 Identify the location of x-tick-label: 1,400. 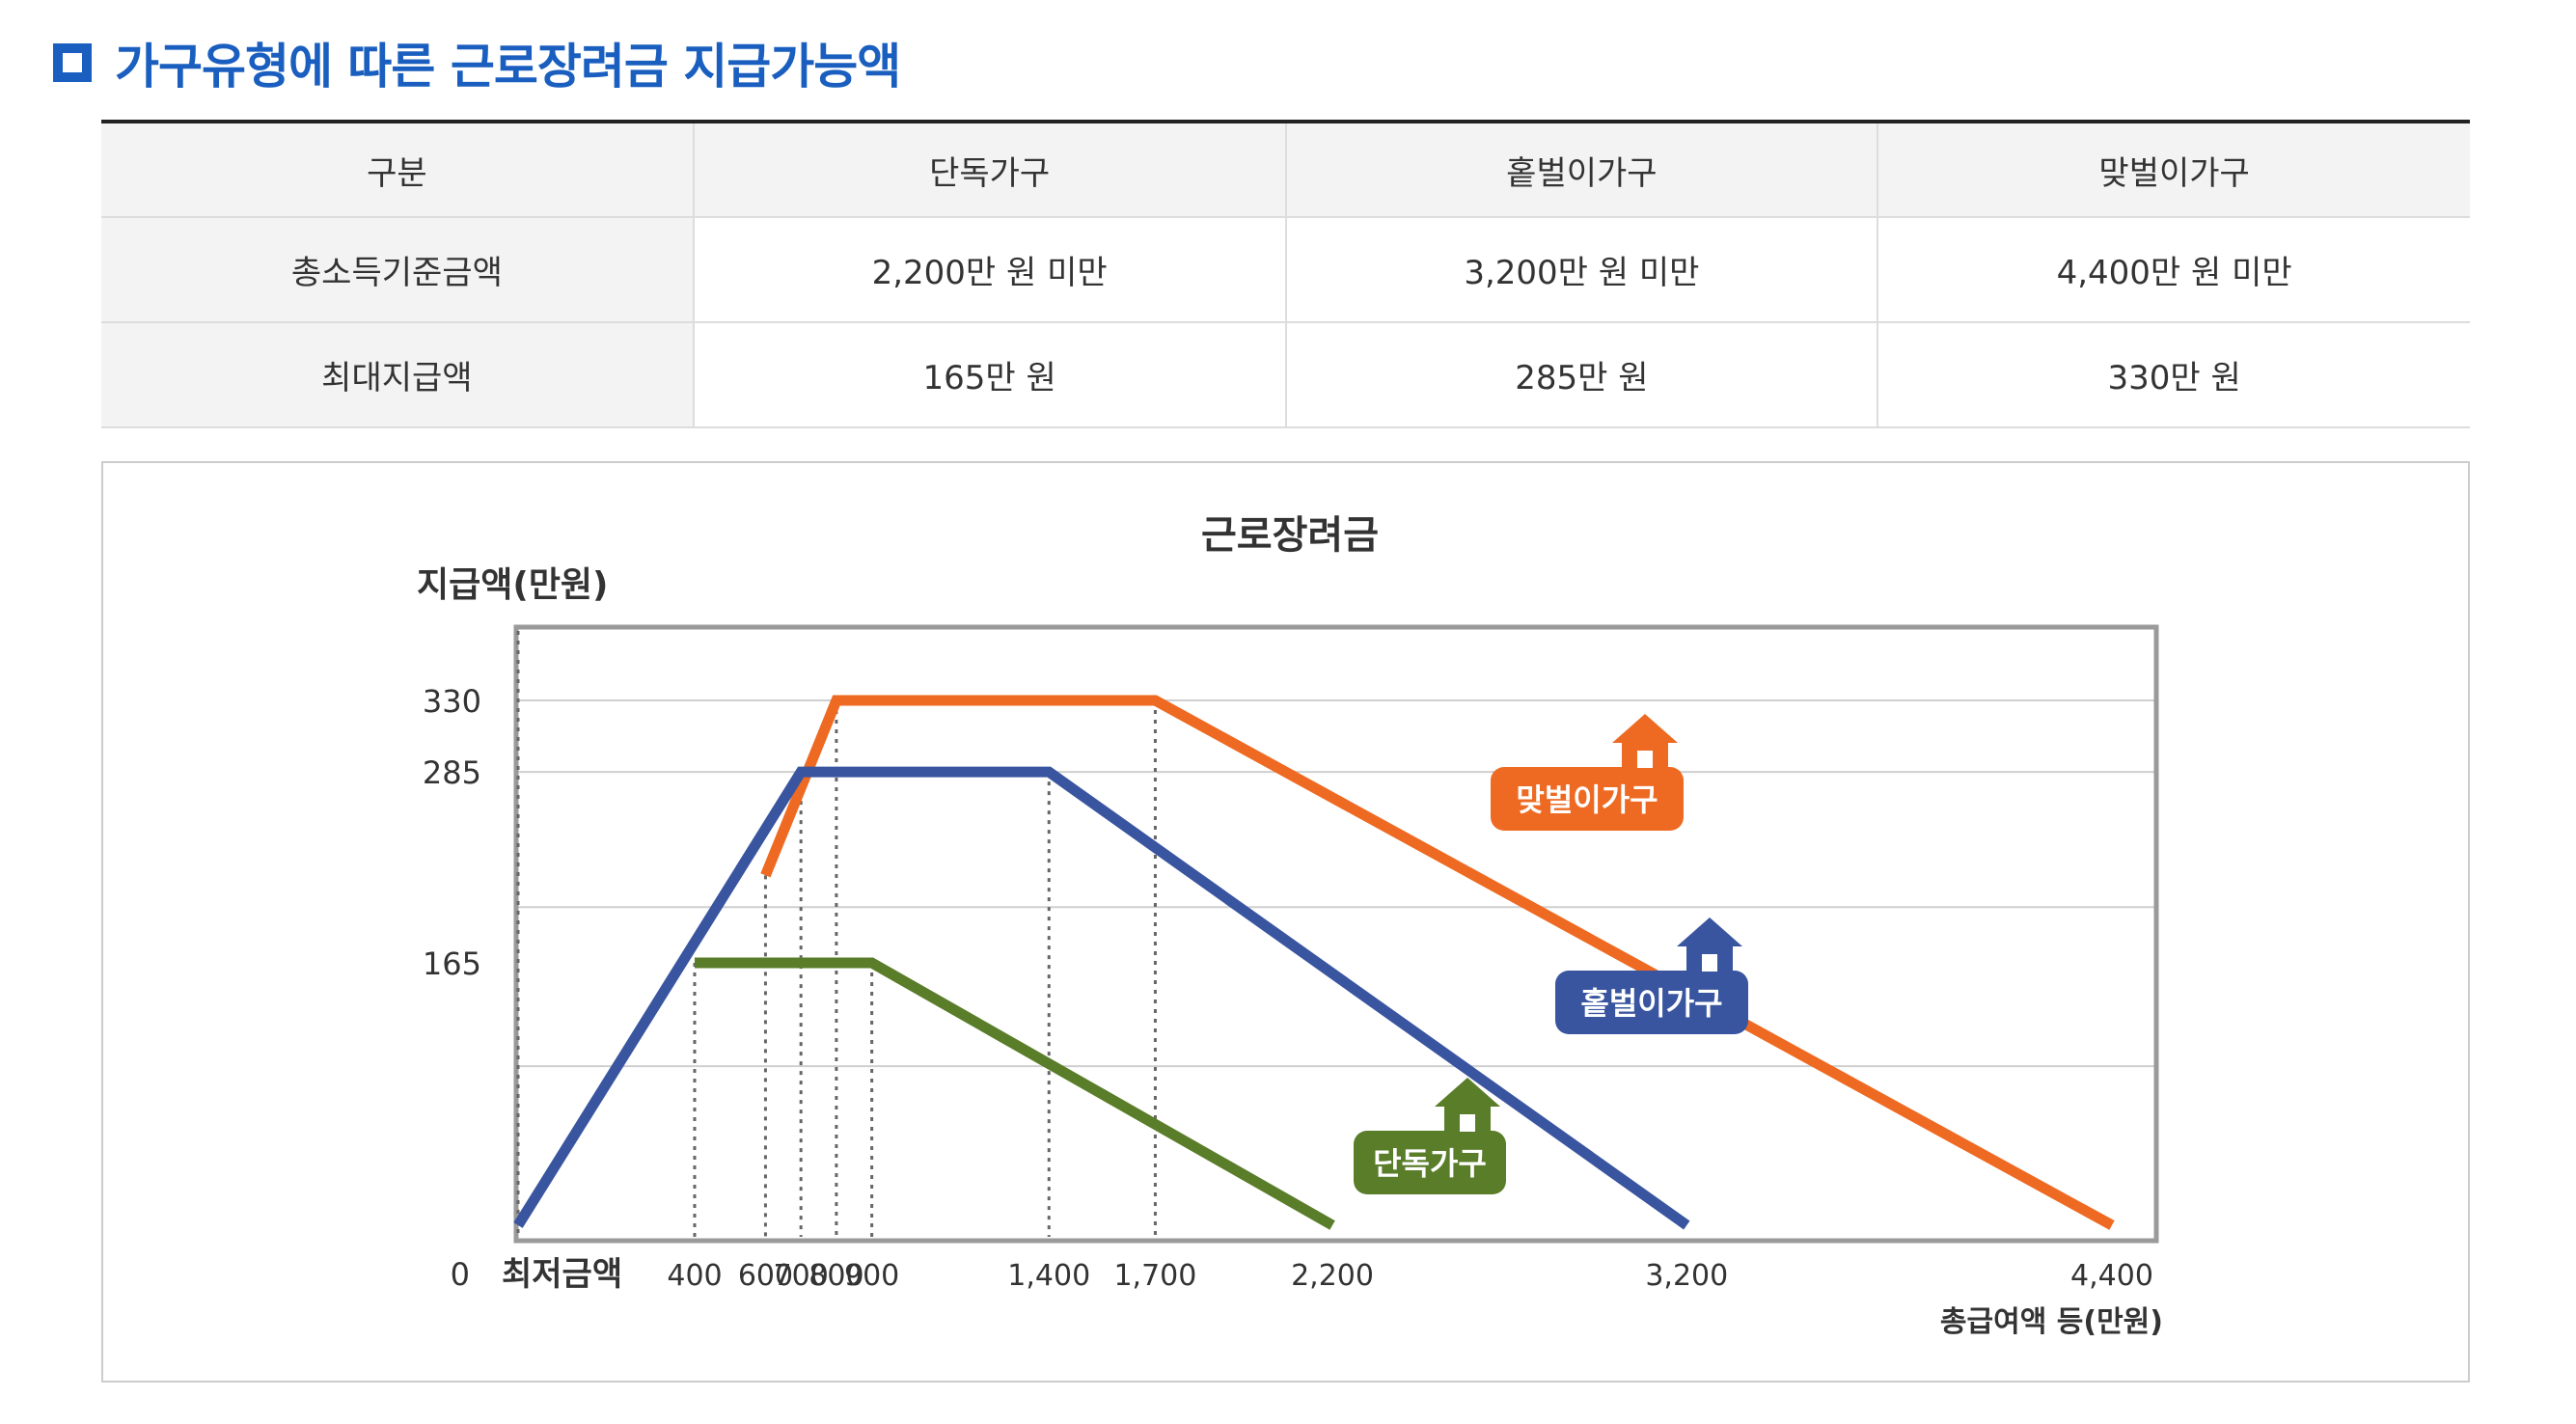
(1049, 1276).